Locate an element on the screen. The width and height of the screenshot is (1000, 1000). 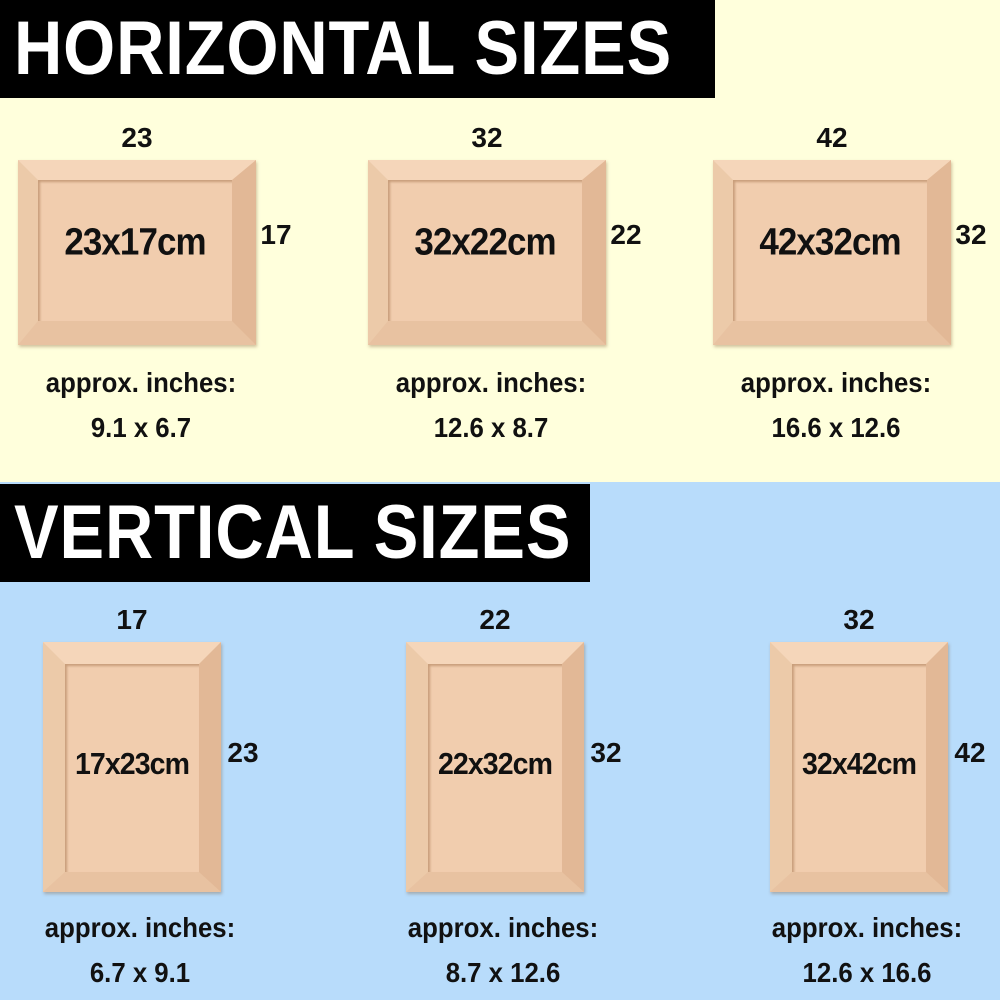
height-label: 17 is located at coordinates (276, 234).